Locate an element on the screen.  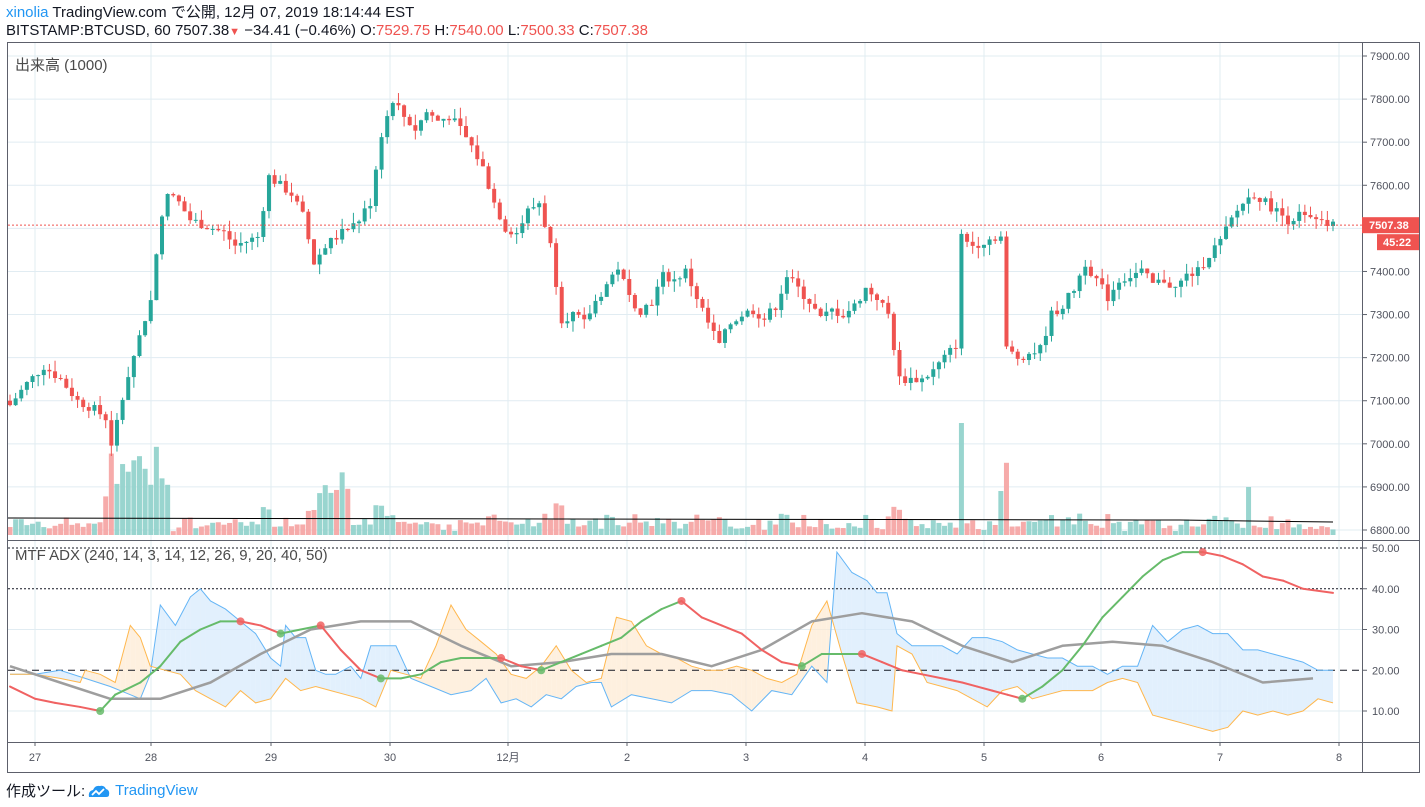
tradingview-logo-icon is located at coordinates (99, 791).